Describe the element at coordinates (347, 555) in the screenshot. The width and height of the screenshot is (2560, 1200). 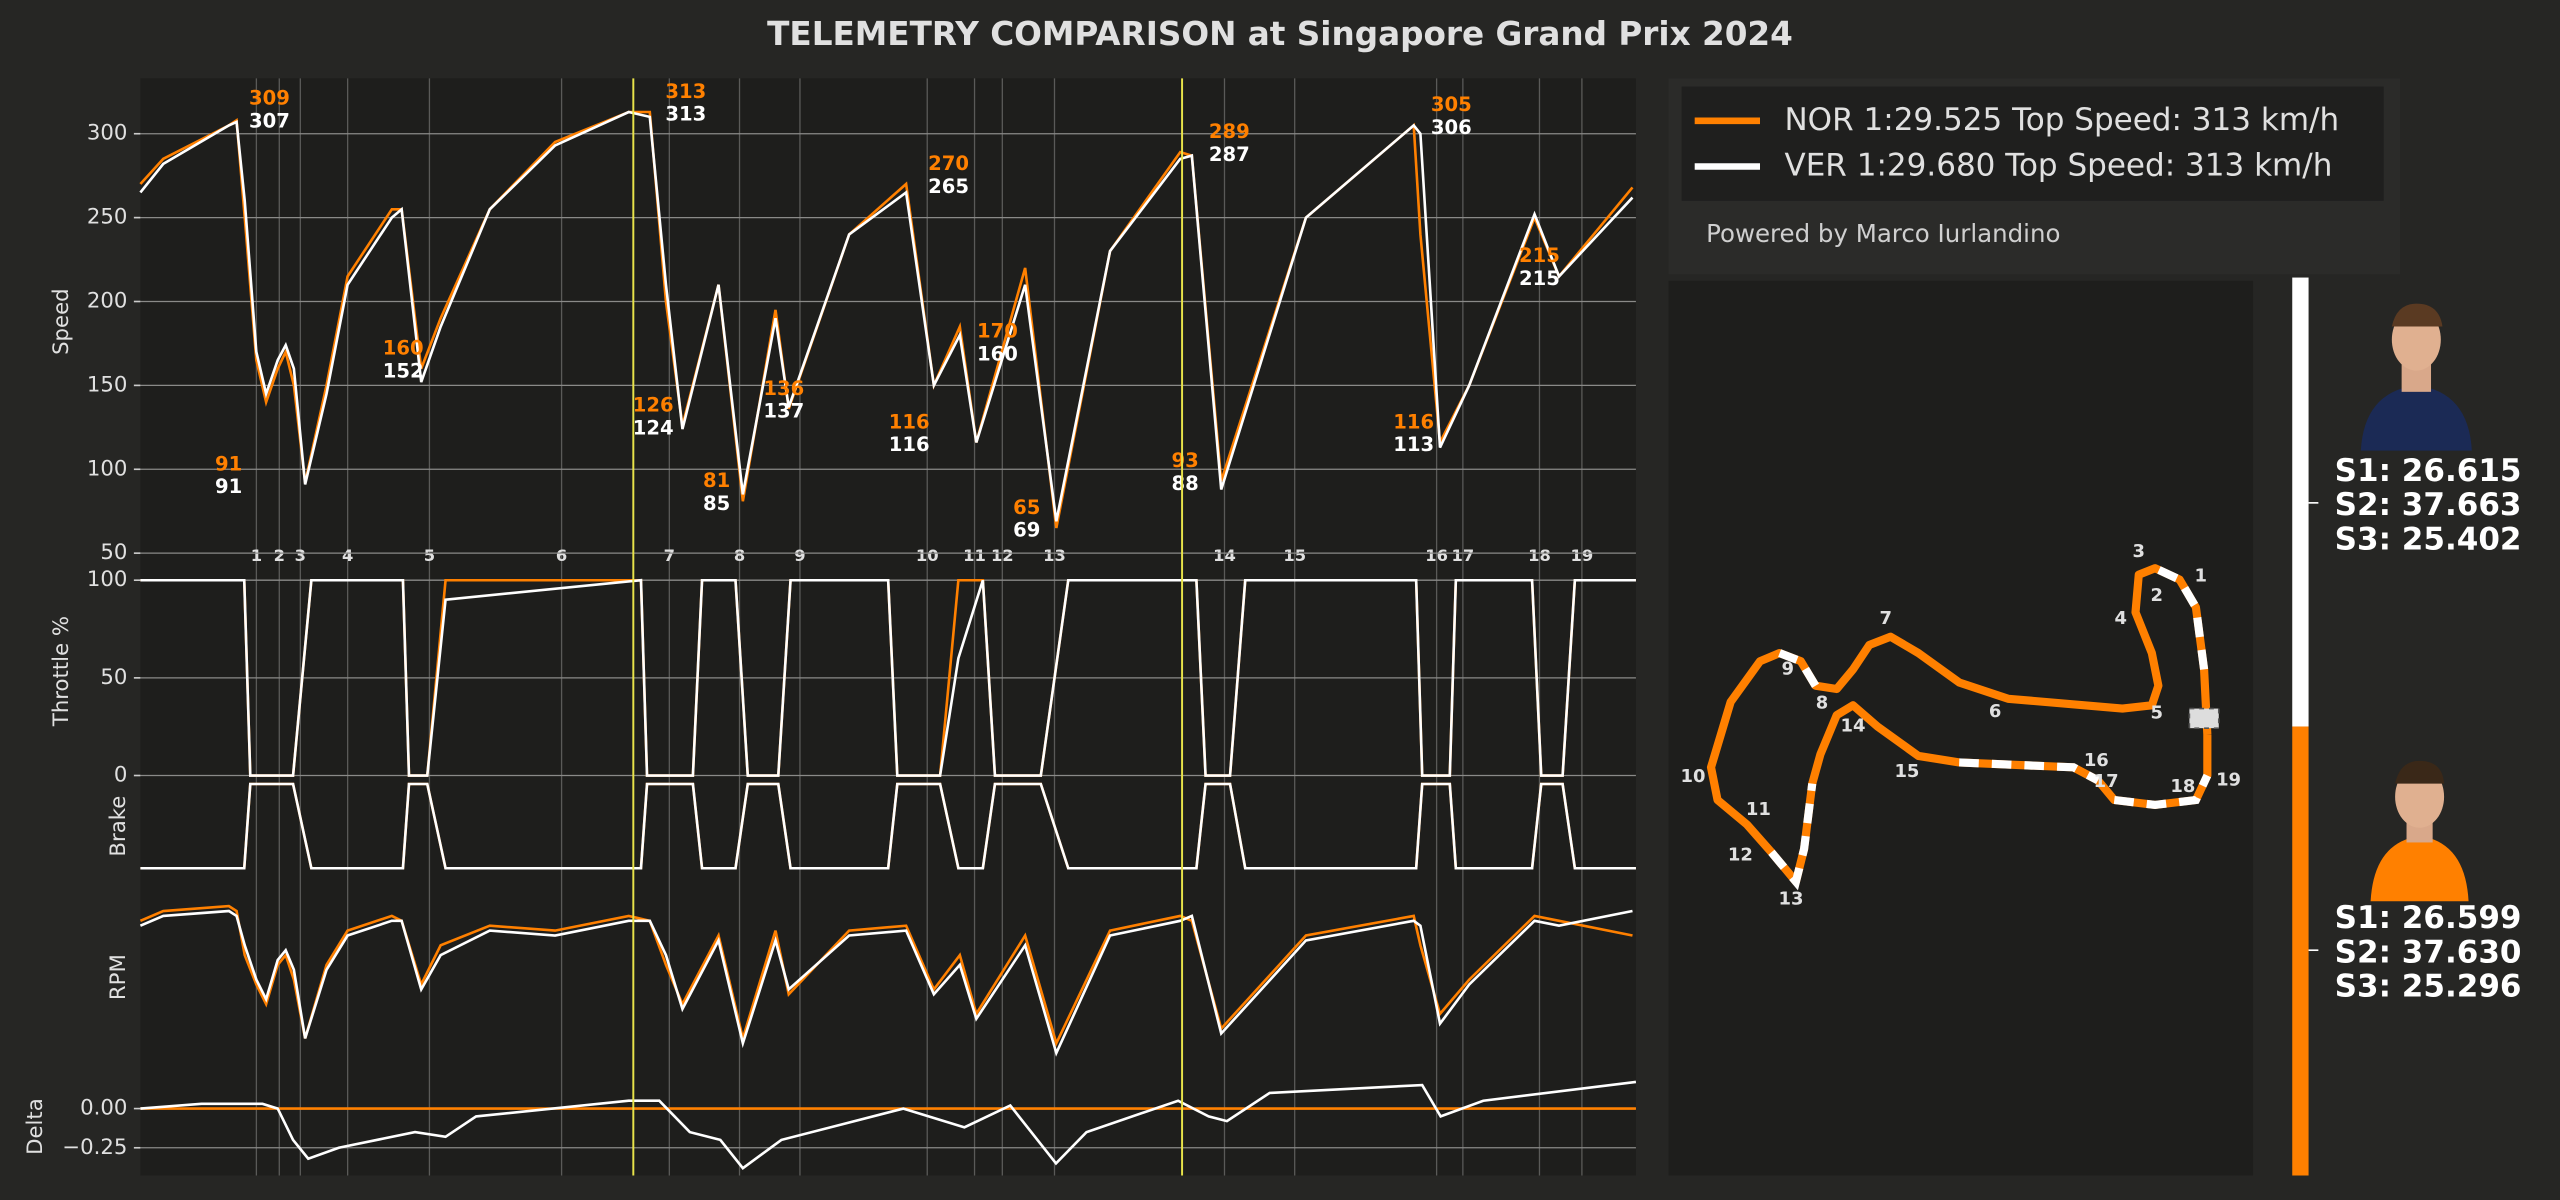
I see `corner-label: 4` at that location.